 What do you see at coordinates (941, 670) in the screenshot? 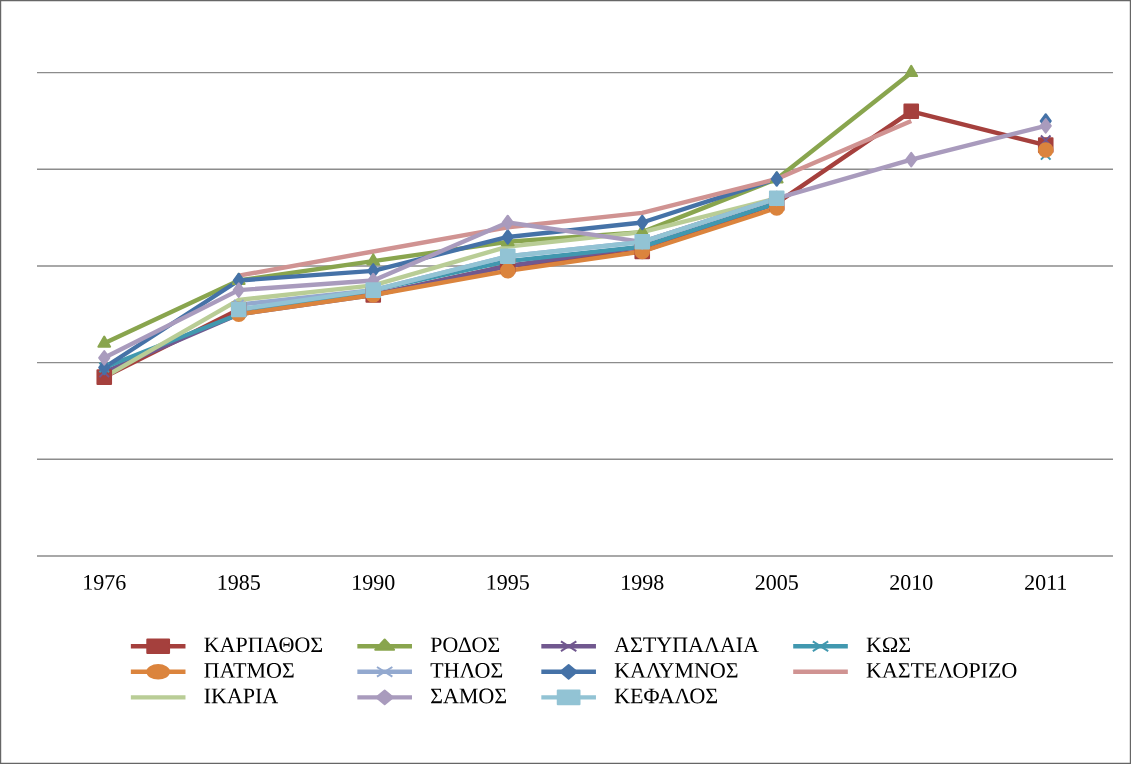
I see `legend-label: ΚΑΣΤΕΛΟΡΙΖΟ` at bounding box center [941, 670].